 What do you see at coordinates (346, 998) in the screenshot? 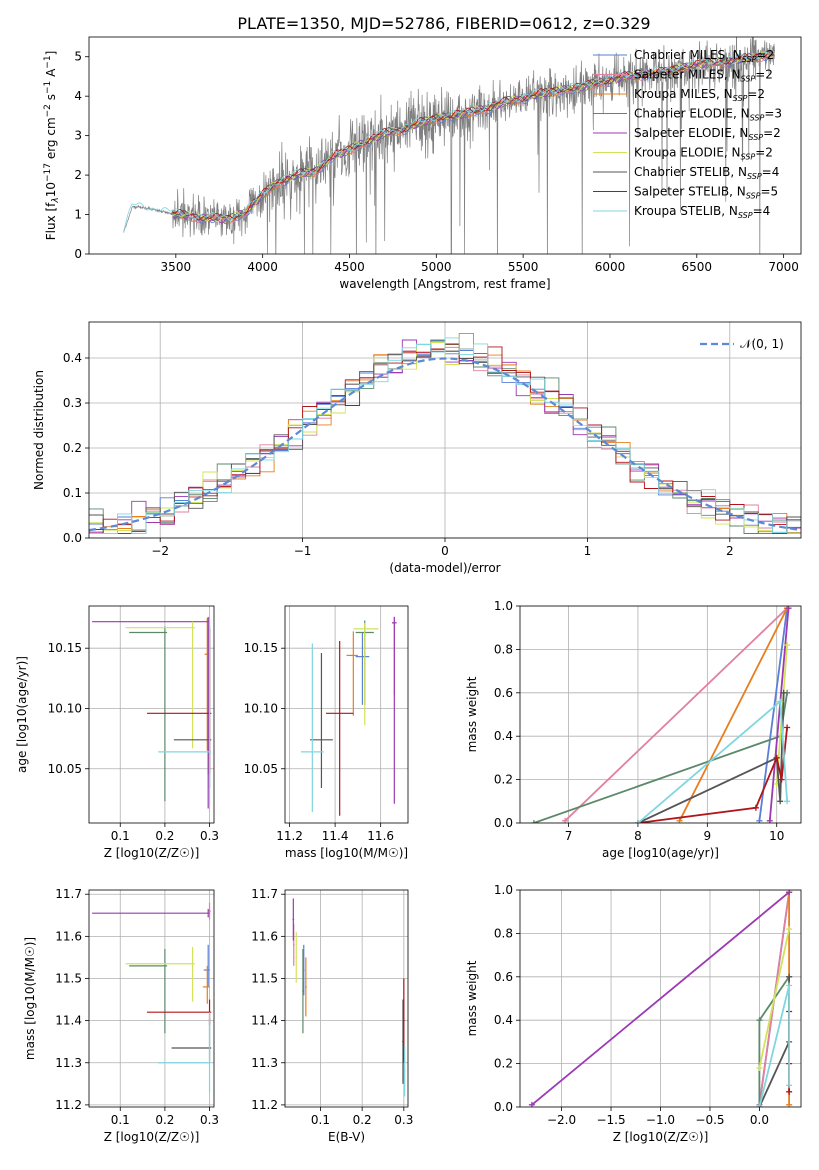
I see `axes-frame` at bounding box center [346, 998].